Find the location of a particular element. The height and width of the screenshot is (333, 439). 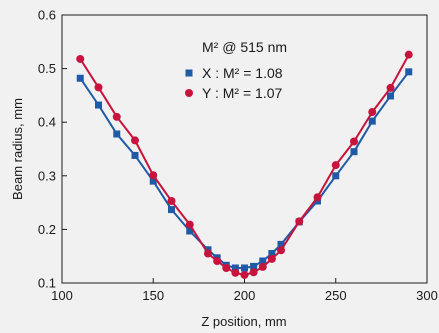

y-axis-title: Beam radius, mm is located at coordinates (17, 149).